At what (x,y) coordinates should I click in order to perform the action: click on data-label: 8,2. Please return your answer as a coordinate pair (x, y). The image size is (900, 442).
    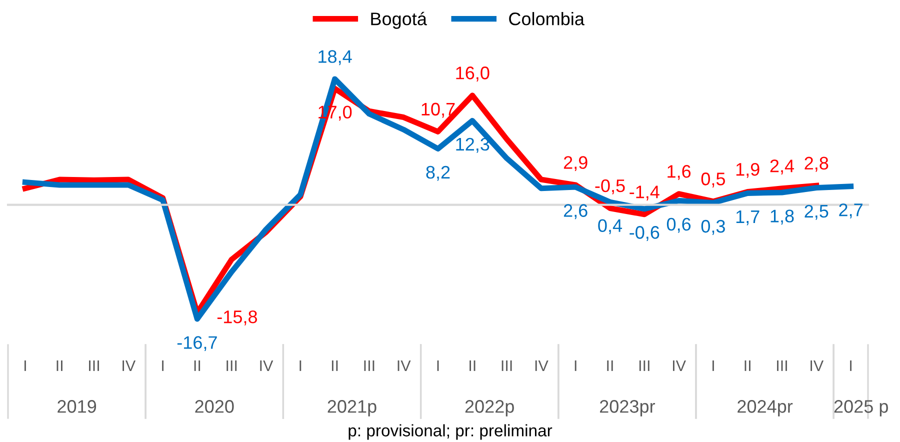
    Looking at the image, I should click on (438, 173).